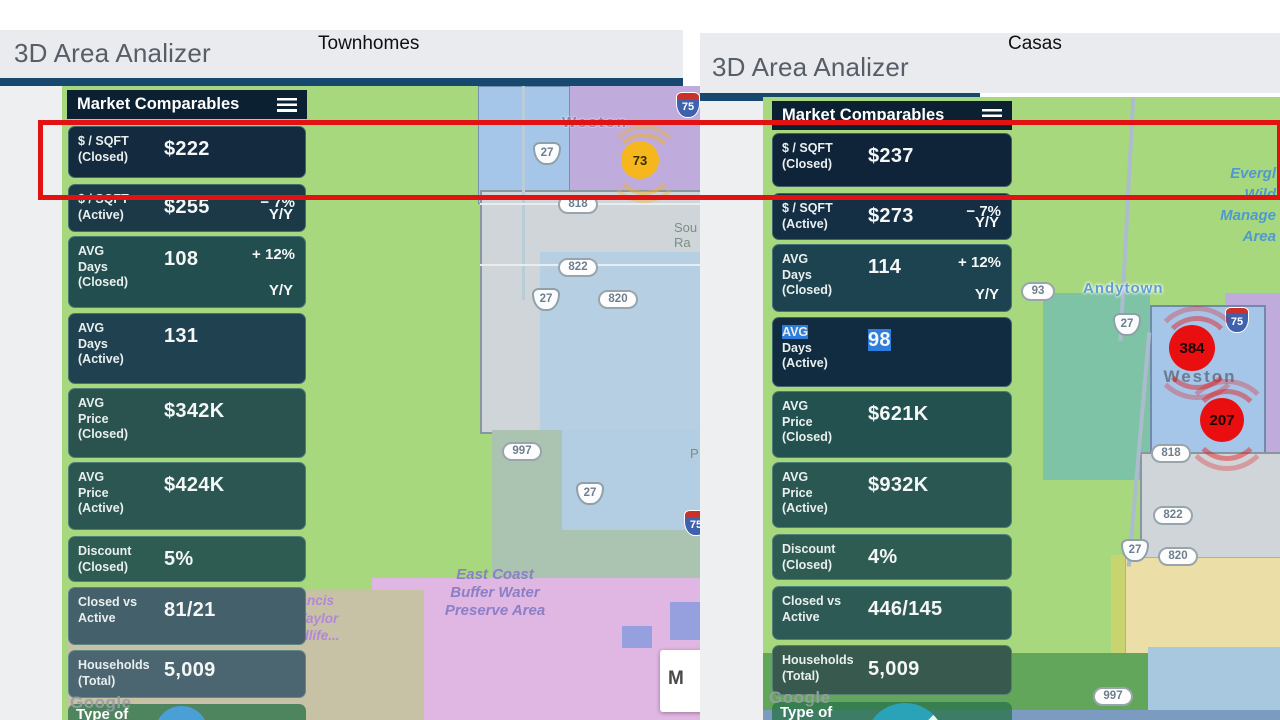 The image size is (1280, 720). What do you see at coordinates (31, 403) in the screenshot?
I see `left-side-strip` at bounding box center [31, 403].